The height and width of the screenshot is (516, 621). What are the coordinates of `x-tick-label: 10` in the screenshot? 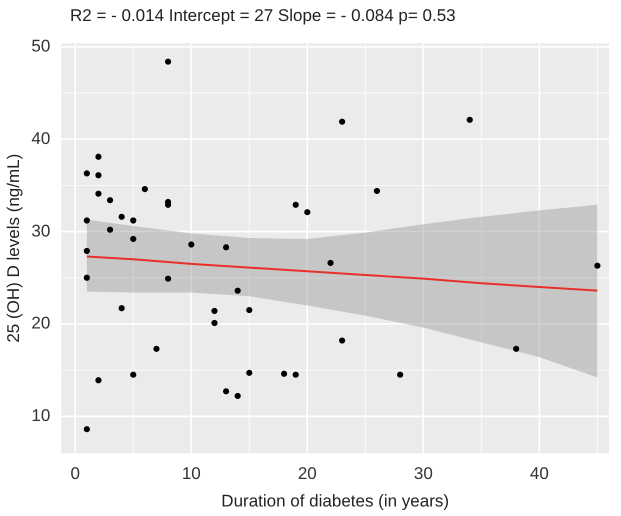 It's located at (191, 474).